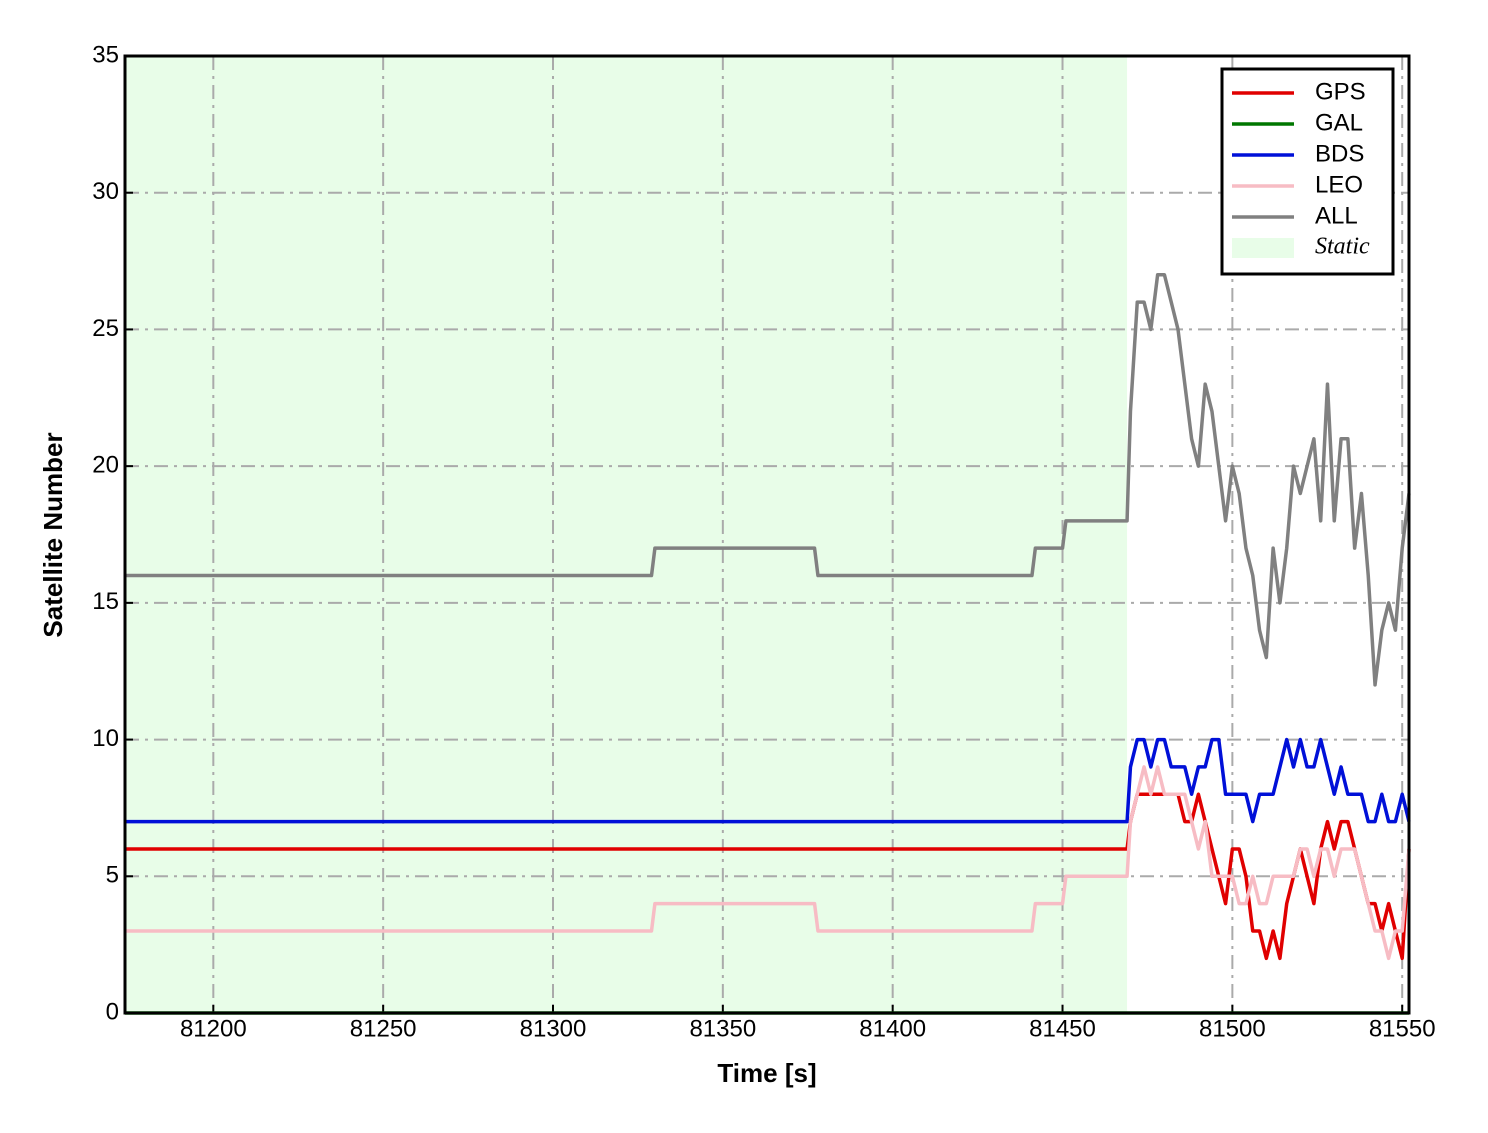  What do you see at coordinates (1340, 91) in the screenshot?
I see `legend-label: GPS` at bounding box center [1340, 91].